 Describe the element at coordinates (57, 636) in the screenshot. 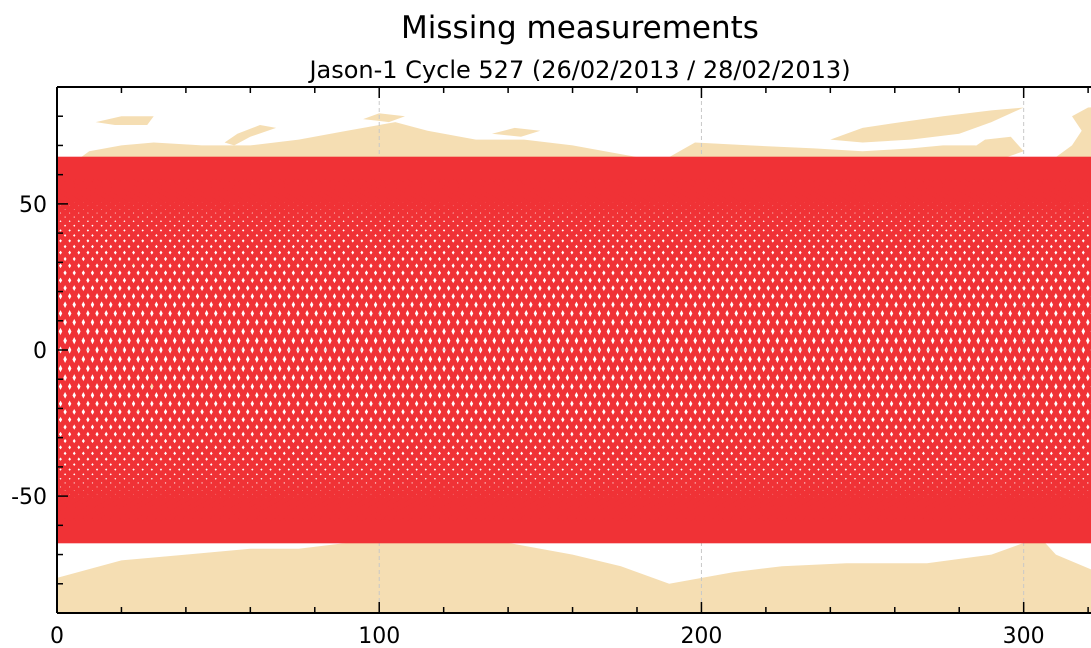

I see `x-tick-label: 0` at that location.